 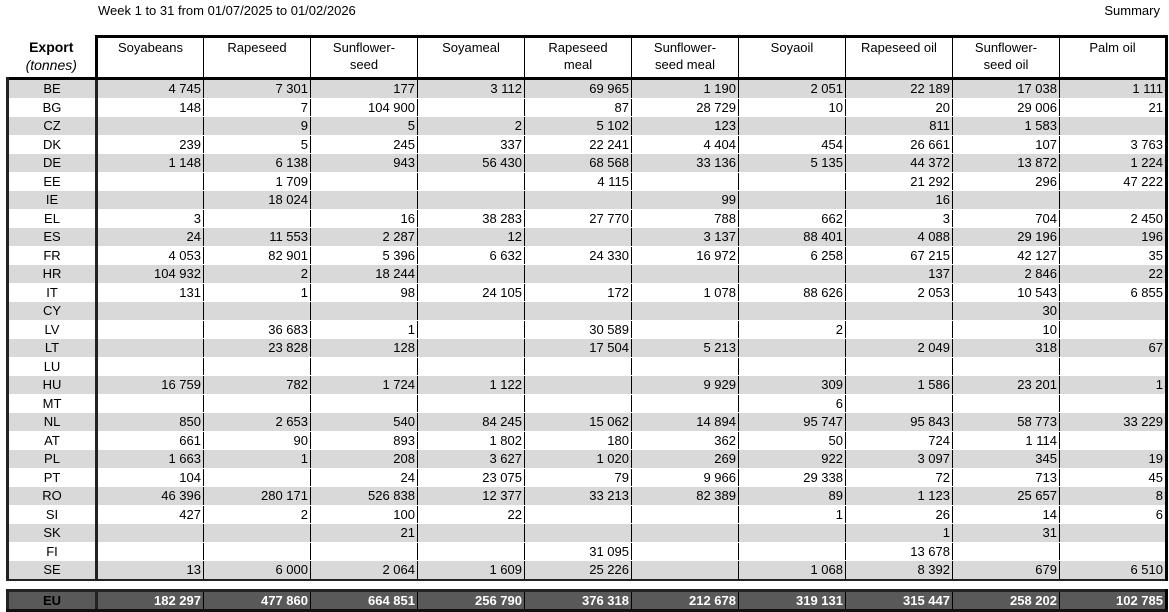 What do you see at coordinates (685, 218) in the screenshot?
I see `value-cell: 788` at bounding box center [685, 218].